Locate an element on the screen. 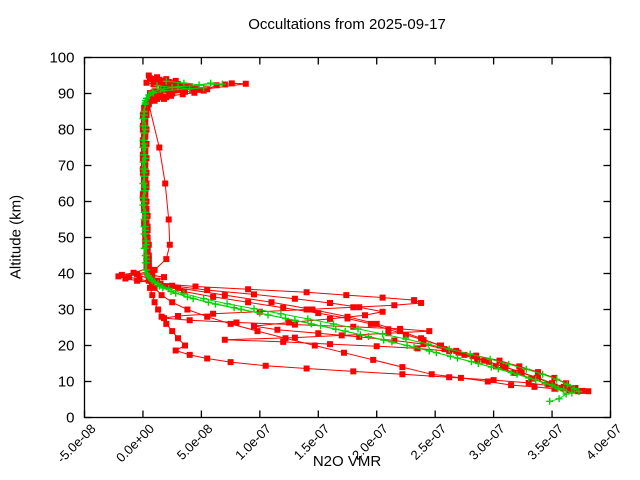 This screenshot has height=480, width=640. y-tick-label: 60 is located at coordinates (66, 202).